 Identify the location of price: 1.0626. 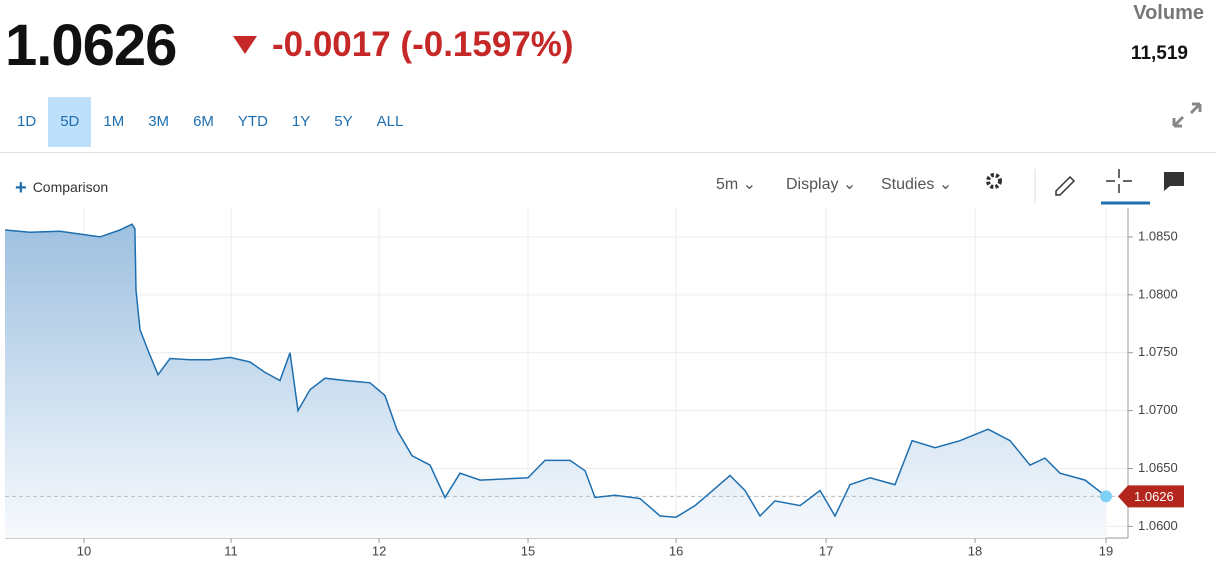
(91, 45).